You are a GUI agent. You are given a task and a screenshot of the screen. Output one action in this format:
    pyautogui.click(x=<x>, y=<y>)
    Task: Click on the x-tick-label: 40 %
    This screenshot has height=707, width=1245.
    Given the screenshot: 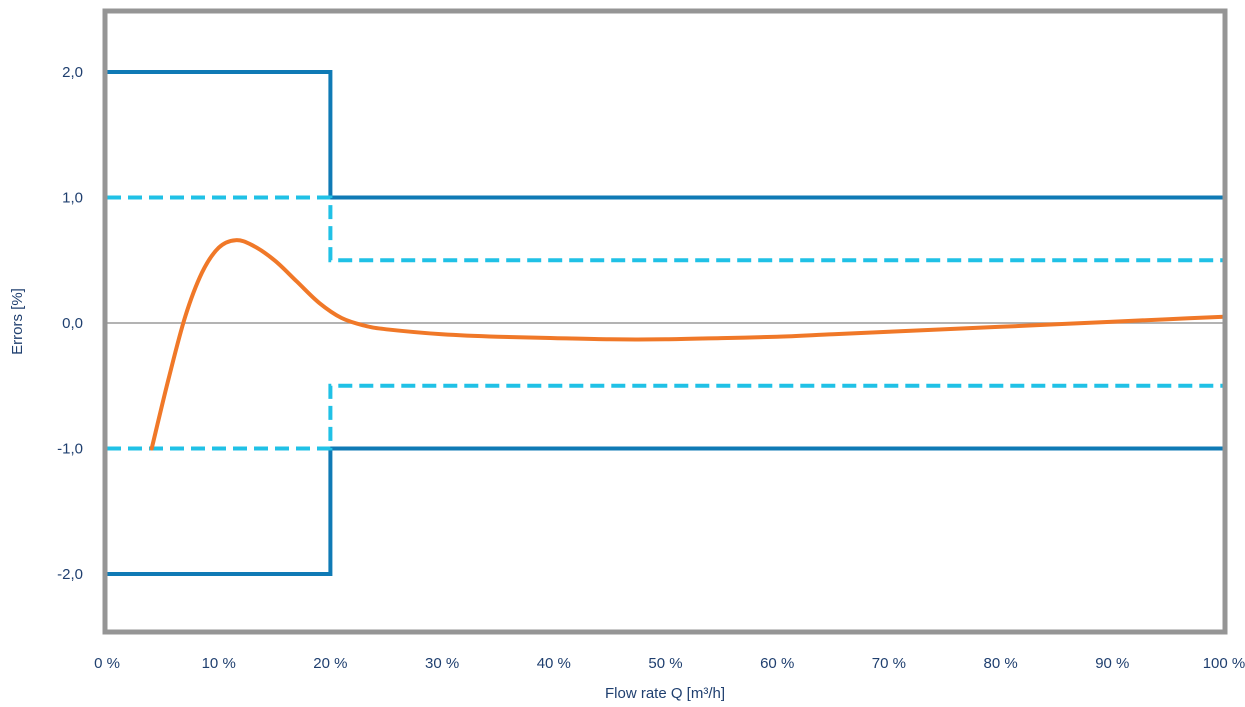 What is the action you would take?
    pyautogui.click(x=554, y=663)
    